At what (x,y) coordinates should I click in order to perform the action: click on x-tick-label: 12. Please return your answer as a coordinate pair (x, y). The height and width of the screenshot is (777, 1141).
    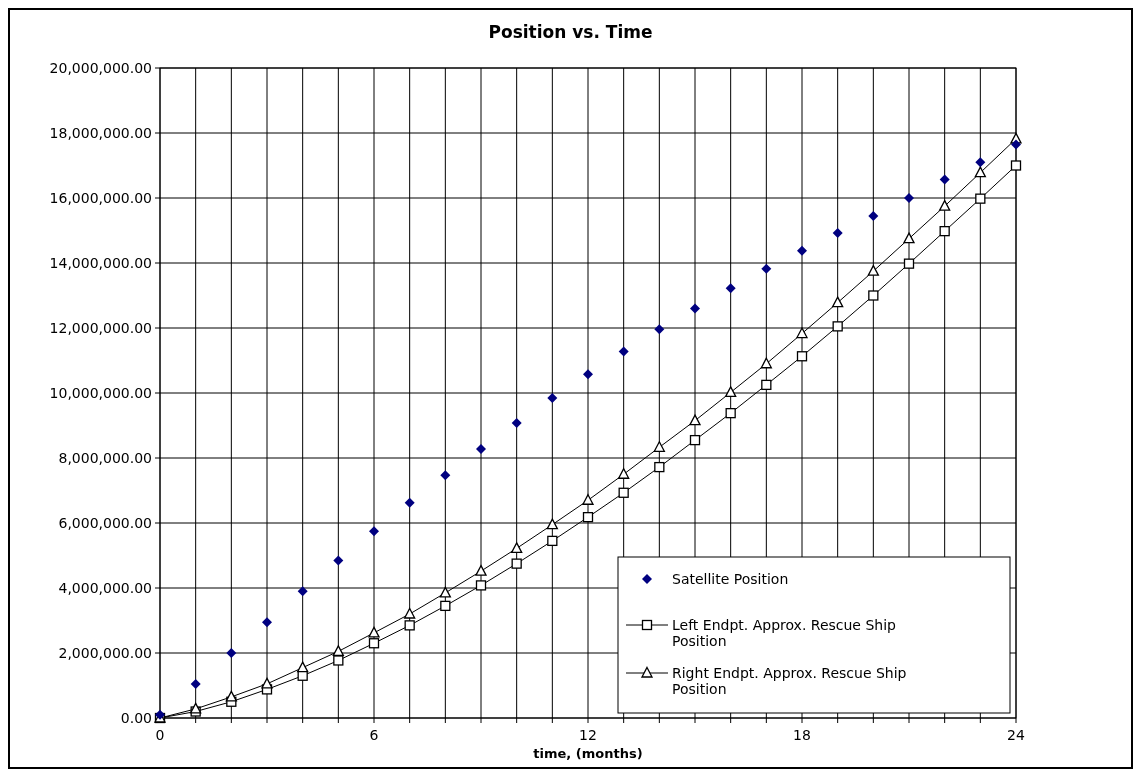
    Looking at the image, I should click on (588, 735).